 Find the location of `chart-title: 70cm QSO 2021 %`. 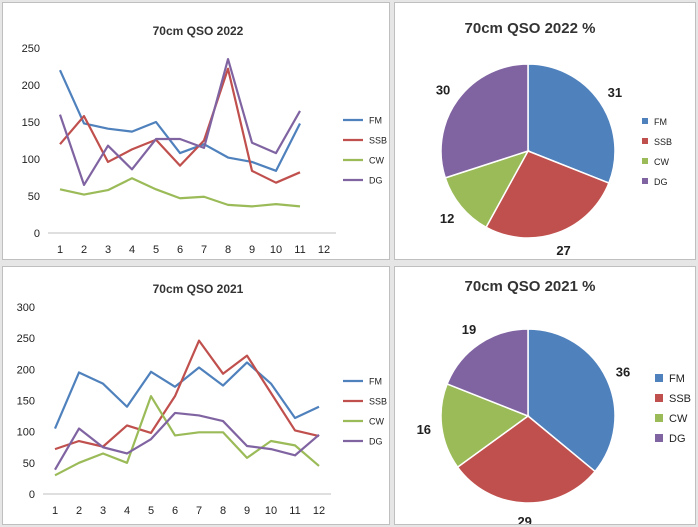

chart-title: 70cm QSO 2021 % is located at coordinates (530, 286).